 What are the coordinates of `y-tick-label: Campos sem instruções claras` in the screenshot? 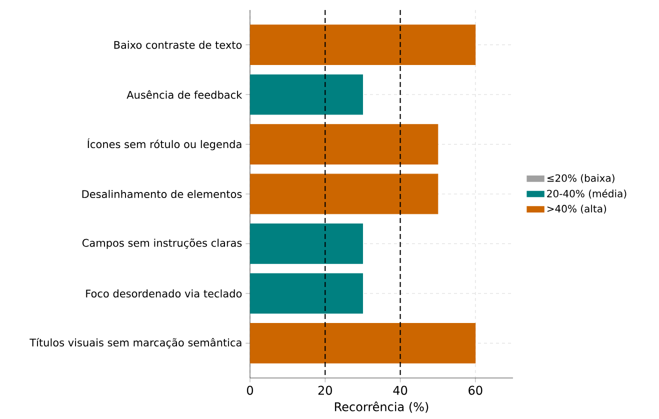 It's located at (162, 243).